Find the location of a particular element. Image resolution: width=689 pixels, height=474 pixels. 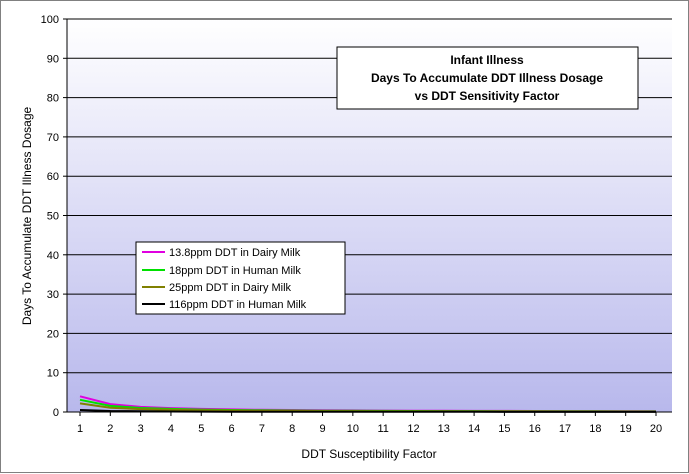

x-tick-label: 11 is located at coordinates (382, 429).